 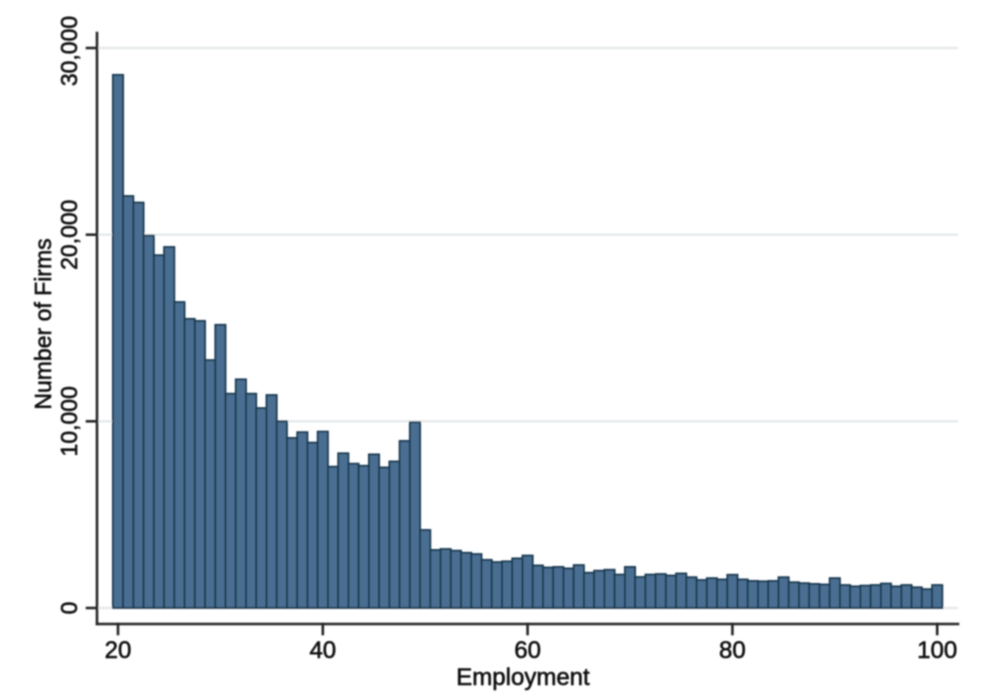 I want to click on svg-text: Employment, so click(x=523, y=677).